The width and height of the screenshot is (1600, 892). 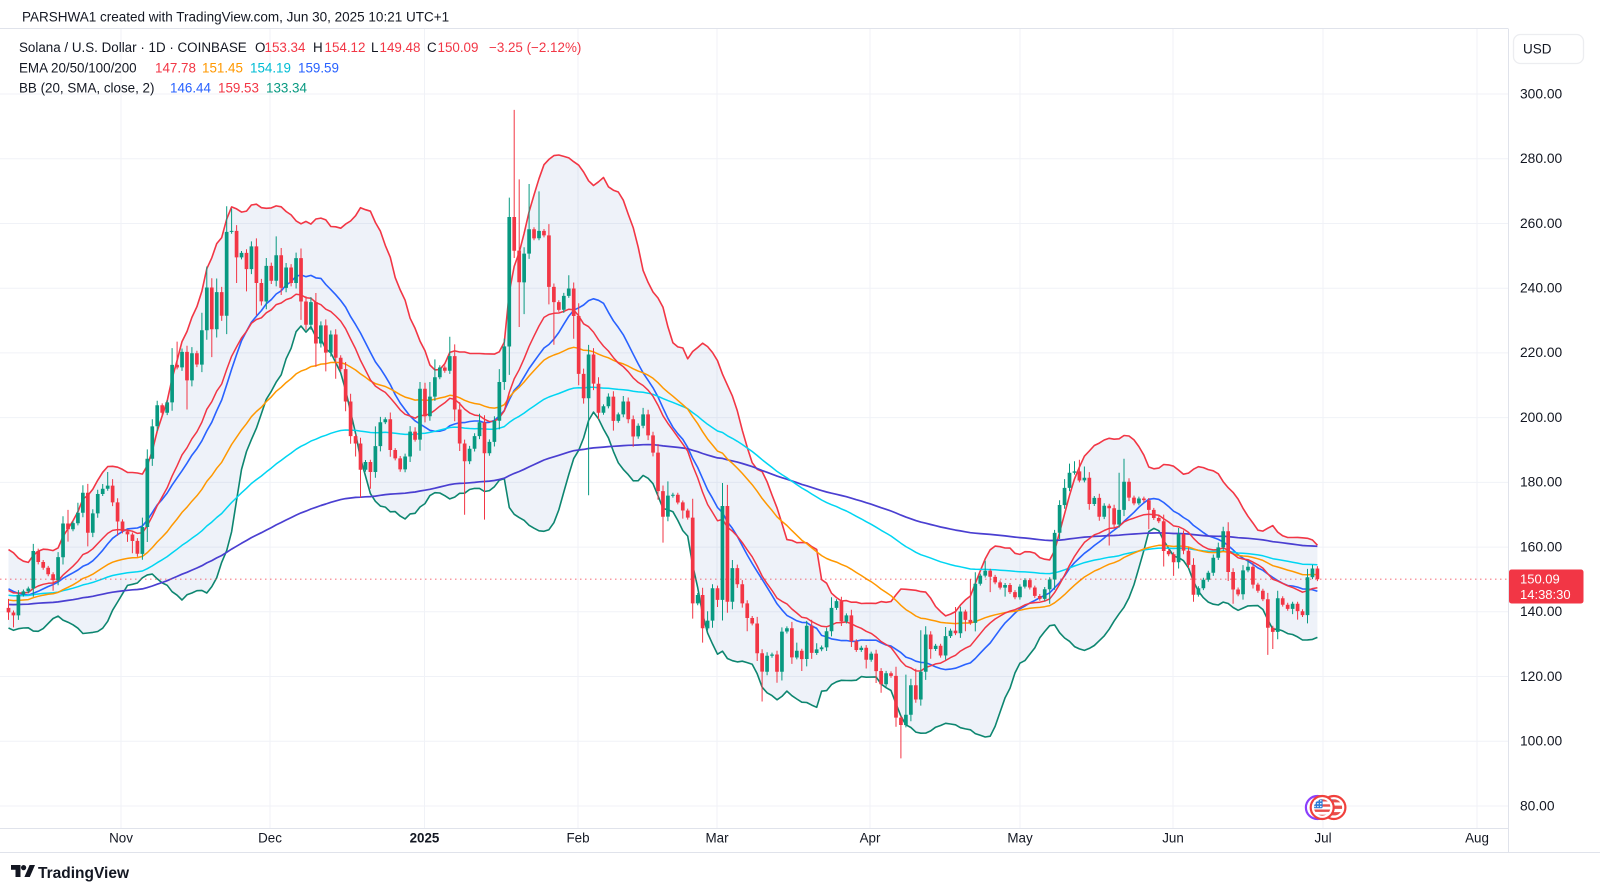 What do you see at coordinates (270, 838) in the screenshot?
I see `svg-text: Dec` at bounding box center [270, 838].